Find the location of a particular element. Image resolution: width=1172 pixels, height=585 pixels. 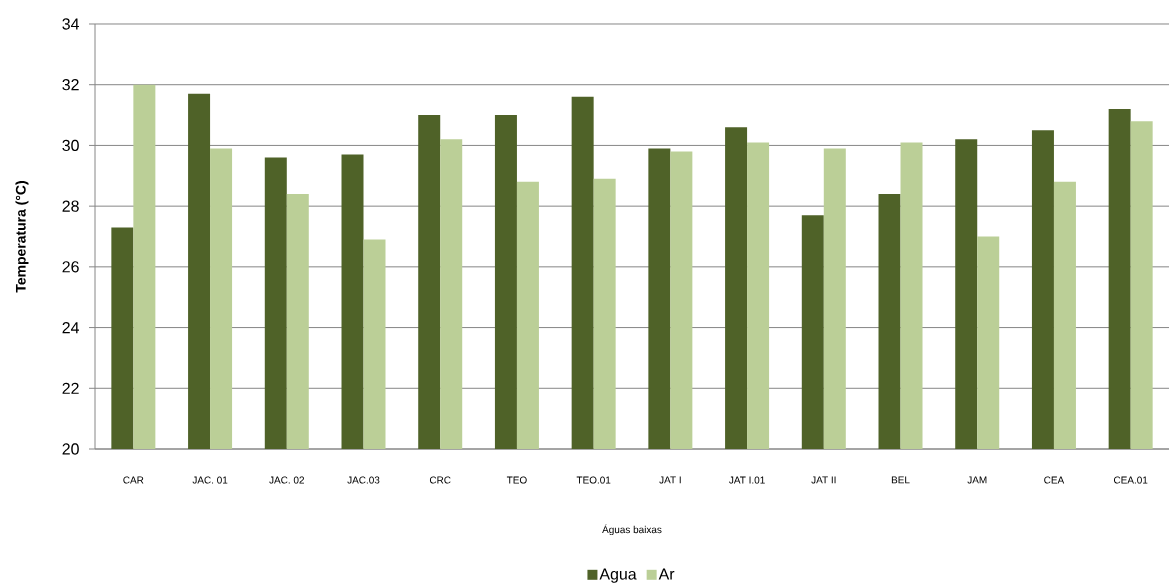

x-tick-label: JAT I is located at coordinates (670, 480).